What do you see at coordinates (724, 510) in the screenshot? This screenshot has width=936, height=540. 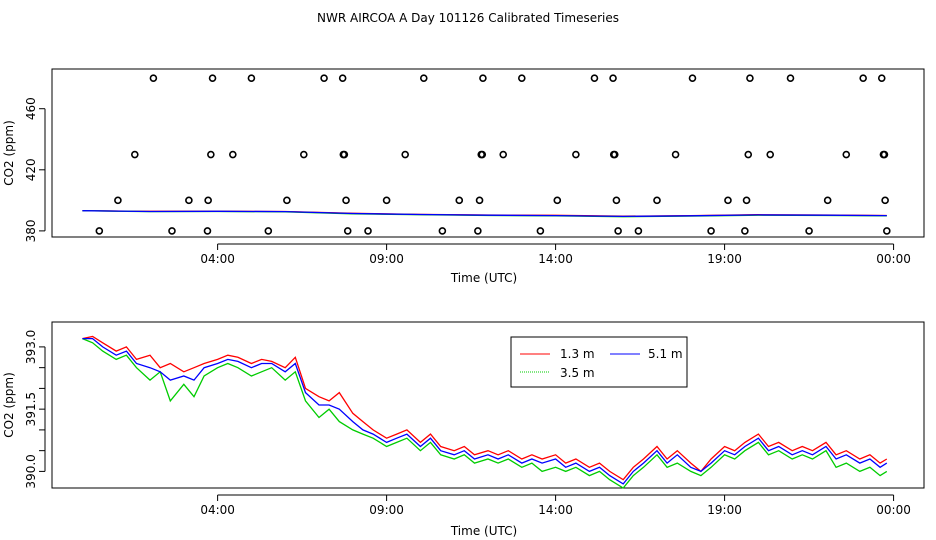 I see `bottom-x-tick-label: 19:00` at bounding box center [724, 510].